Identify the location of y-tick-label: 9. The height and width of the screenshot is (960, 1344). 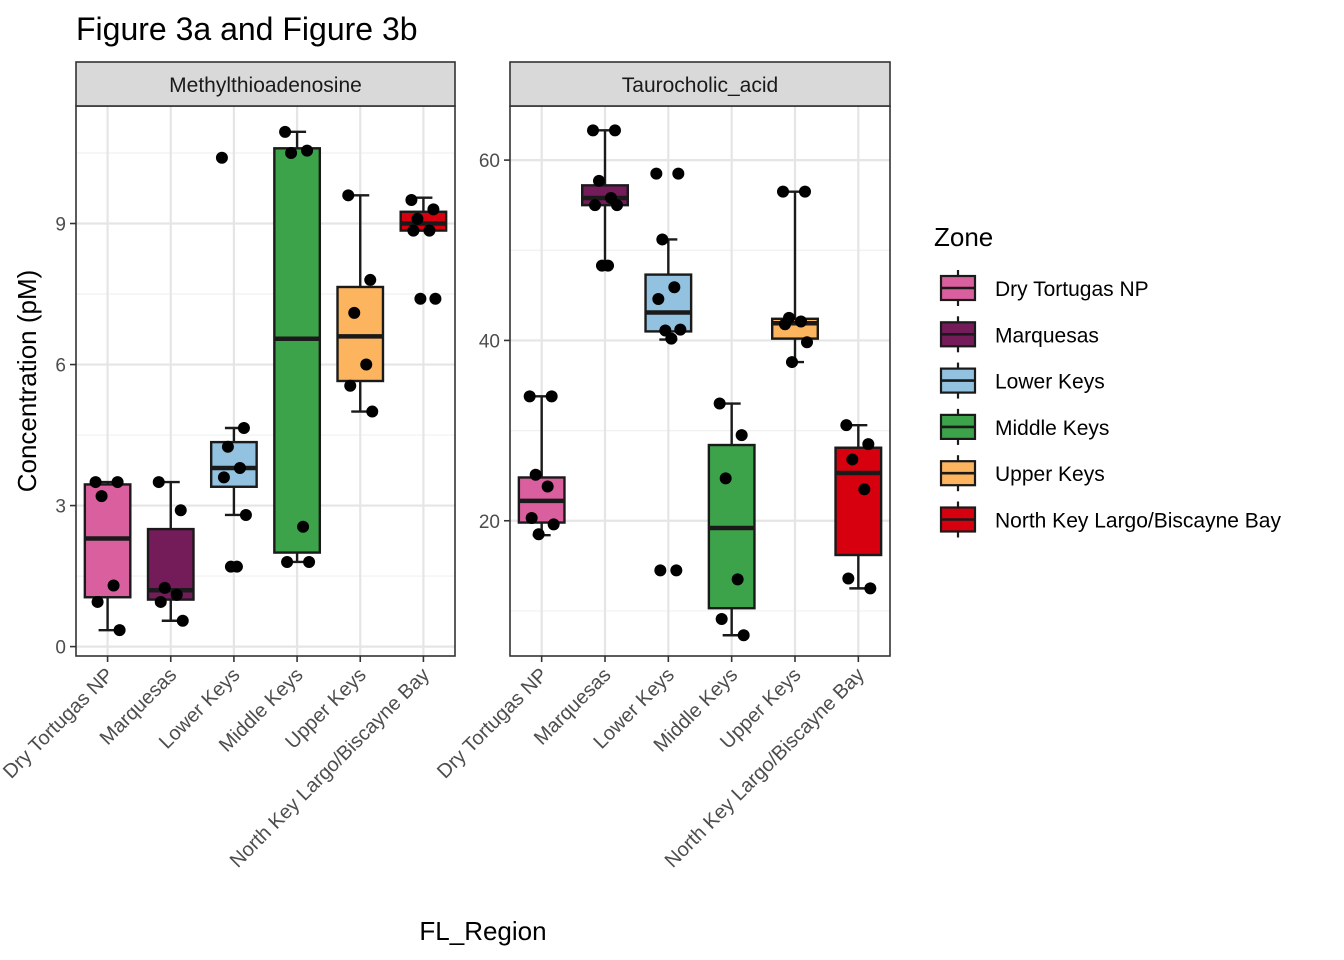
(60, 225).